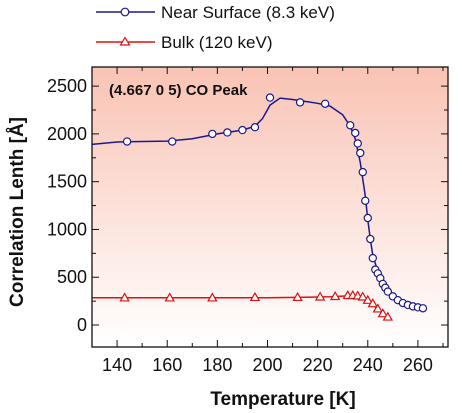 The height and width of the screenshot is (413, 462). What do you see at coordinates (318, 365) in the screenshot?
I see `x-tick-label: 220` at bounding box center [318, 365].